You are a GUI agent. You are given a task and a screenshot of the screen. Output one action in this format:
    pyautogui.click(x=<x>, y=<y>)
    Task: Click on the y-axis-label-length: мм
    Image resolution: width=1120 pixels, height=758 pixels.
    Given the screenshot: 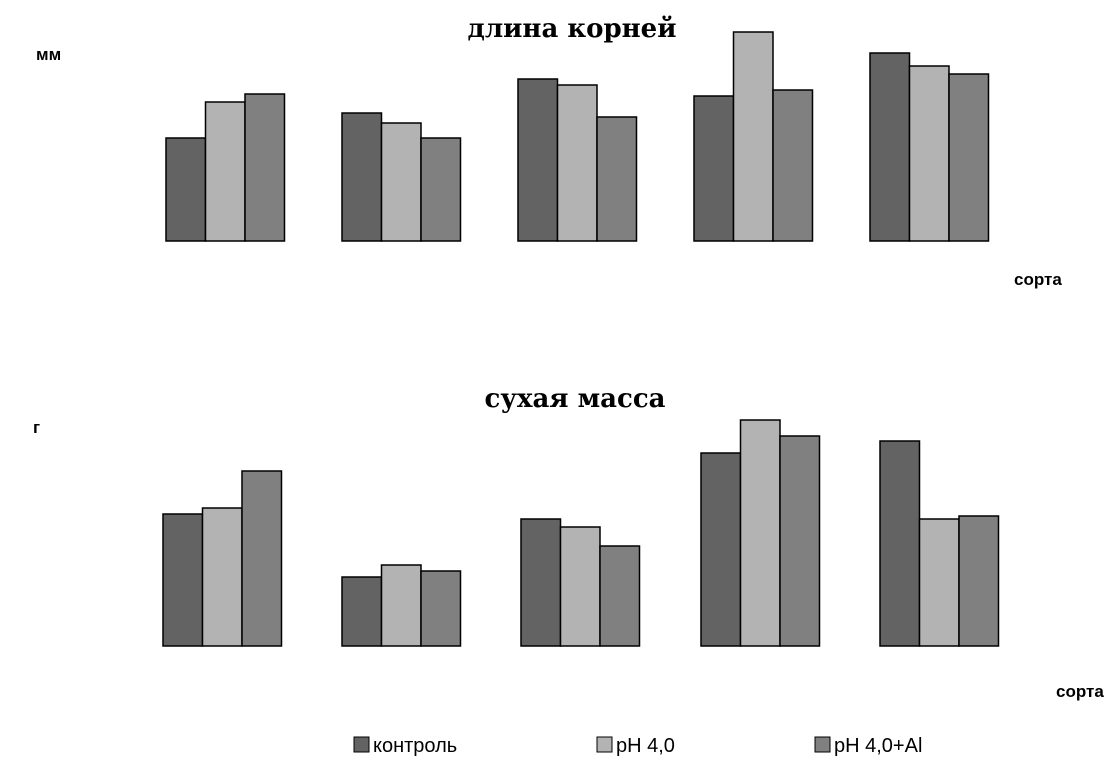 What is the action you would take?
    pyautogui.click(x=48, y=54)
    